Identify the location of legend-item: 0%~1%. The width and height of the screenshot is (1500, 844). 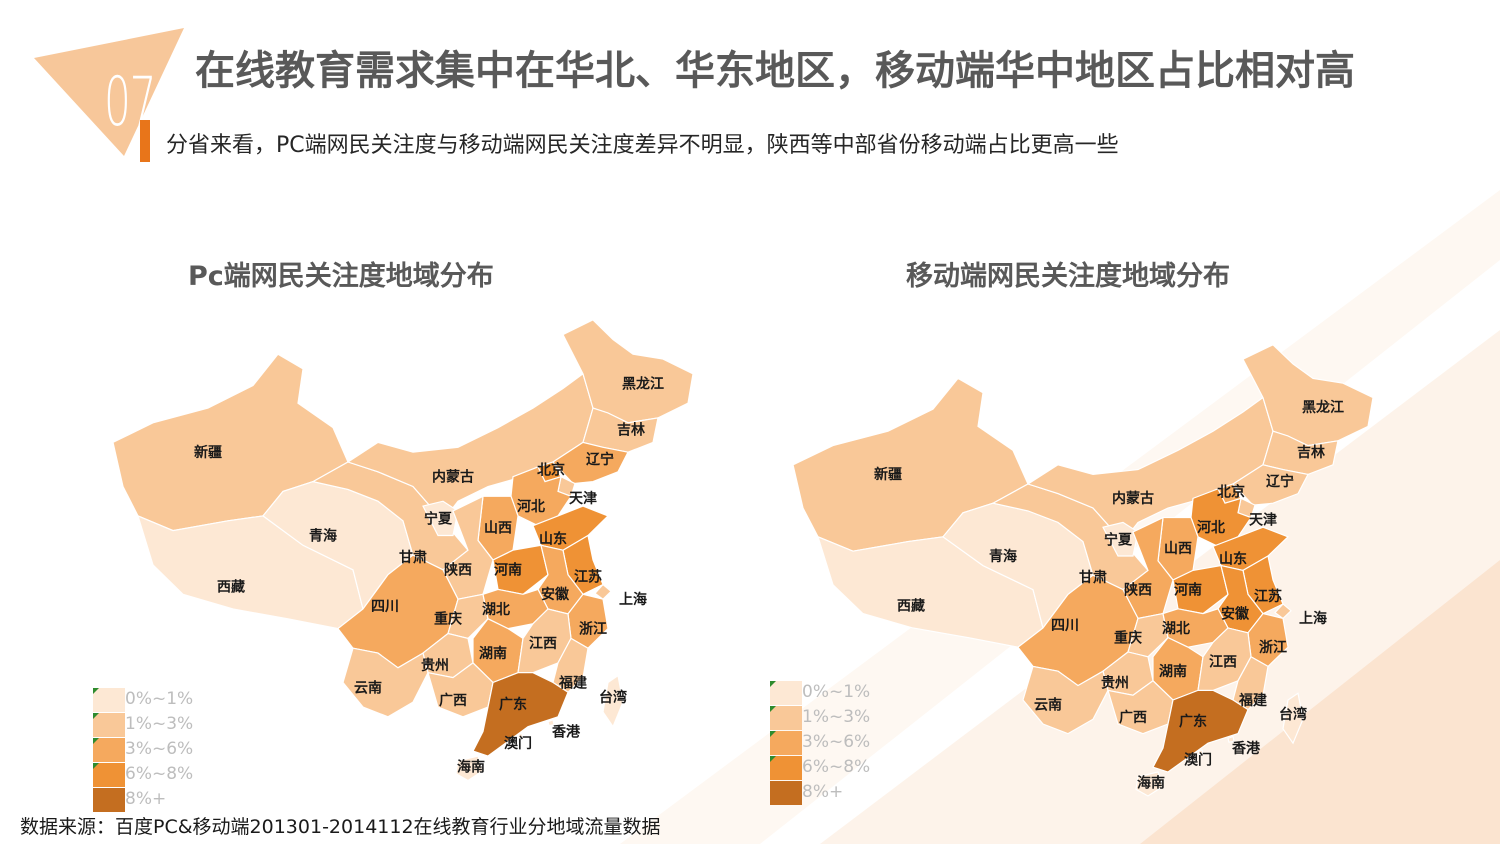
(825, 693).